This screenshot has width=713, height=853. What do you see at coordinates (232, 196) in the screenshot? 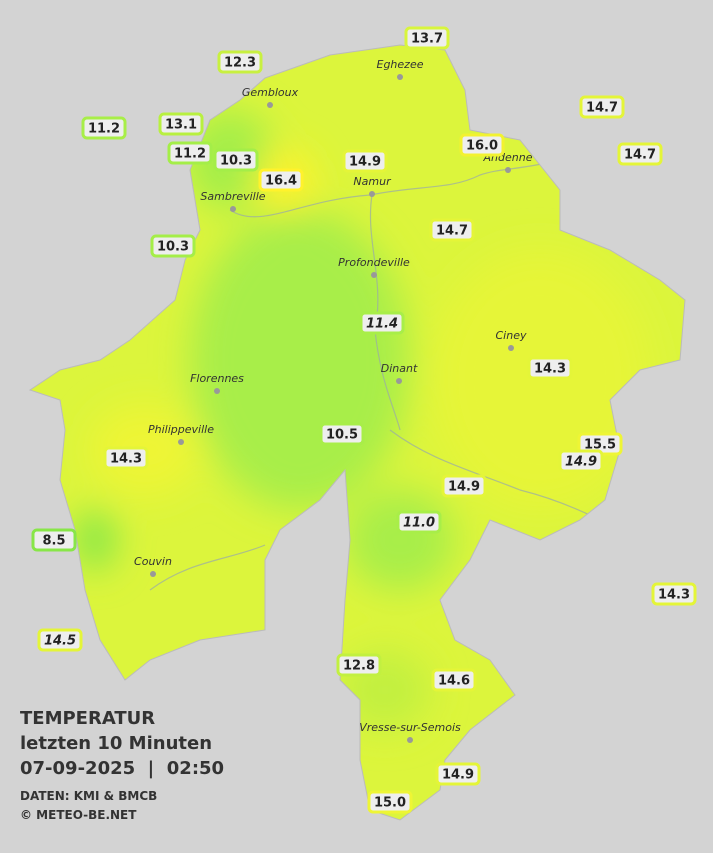
I see `town-name: Sambreville` at bounding box center [232, 196].